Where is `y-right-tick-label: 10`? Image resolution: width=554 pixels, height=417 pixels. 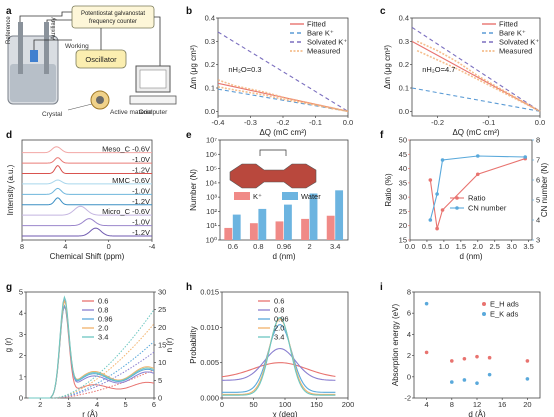
y-right-tick-label: 10 is located at coordinates (162, 362).